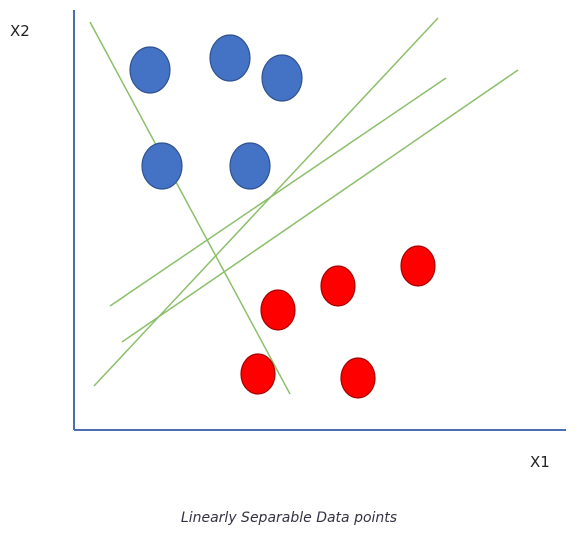 This screenshot has height=536, width=578. What do you see at coordinates (20, 31) in the screenshot?
I see `y-axis-label: X2` at bounding box center [20, 31].